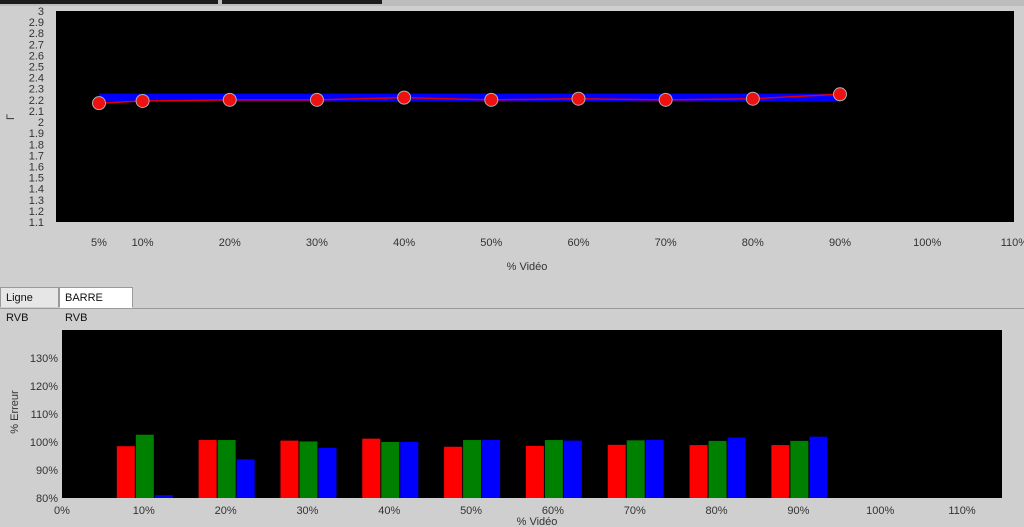 The height and width of the screenshot is (527, 1024). Describe the element at coordinates (36, 34) in the screenshot. I see `gamma-y-tick-label: 2.8` at that location.